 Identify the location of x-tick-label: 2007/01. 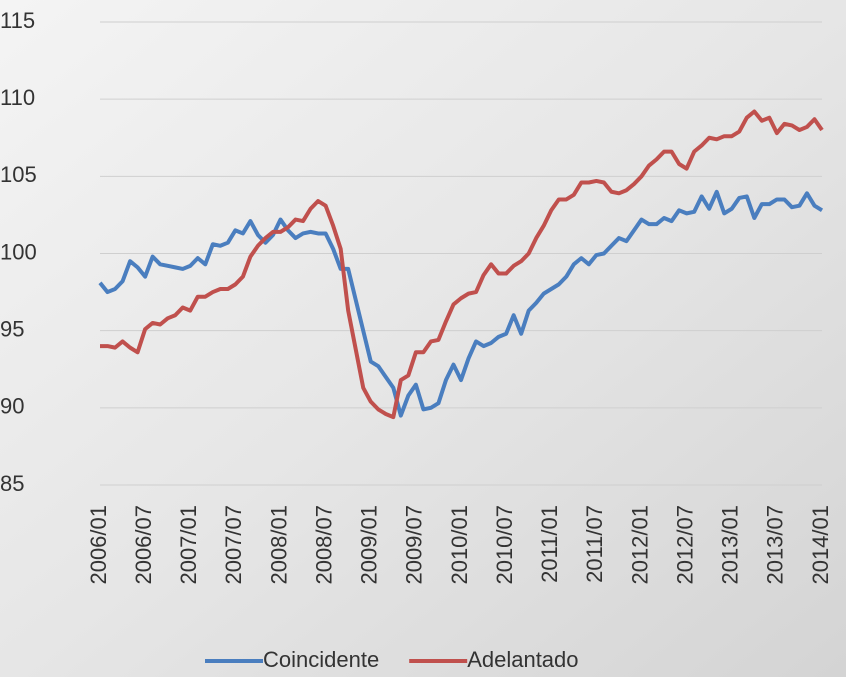
(188, 545).